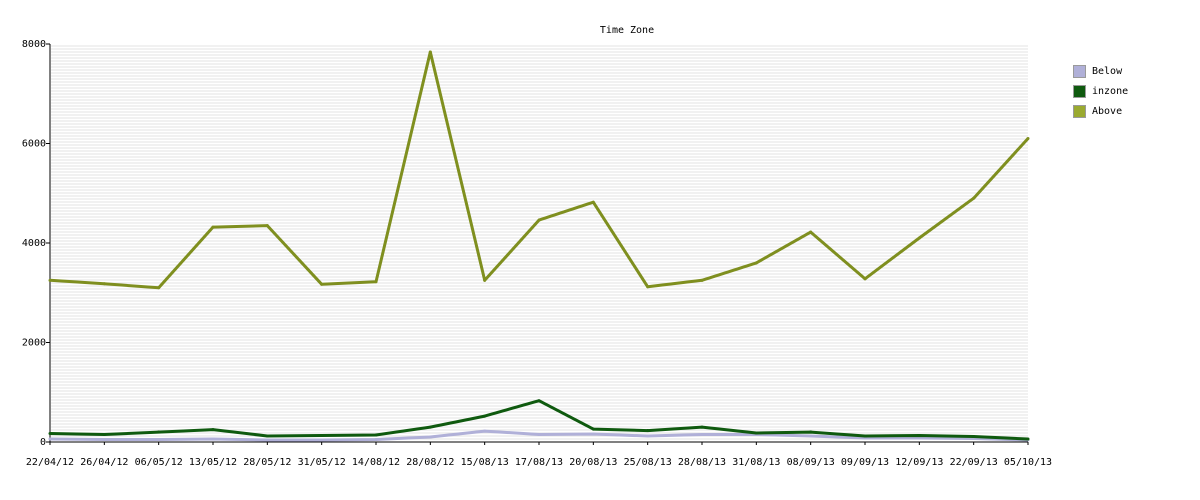 The width and height of the screenshot is (1200, 500). Describe the element at coordinates (919, 462) in the screenshot. I see `x-tick-label: 12/09/13` at that location.